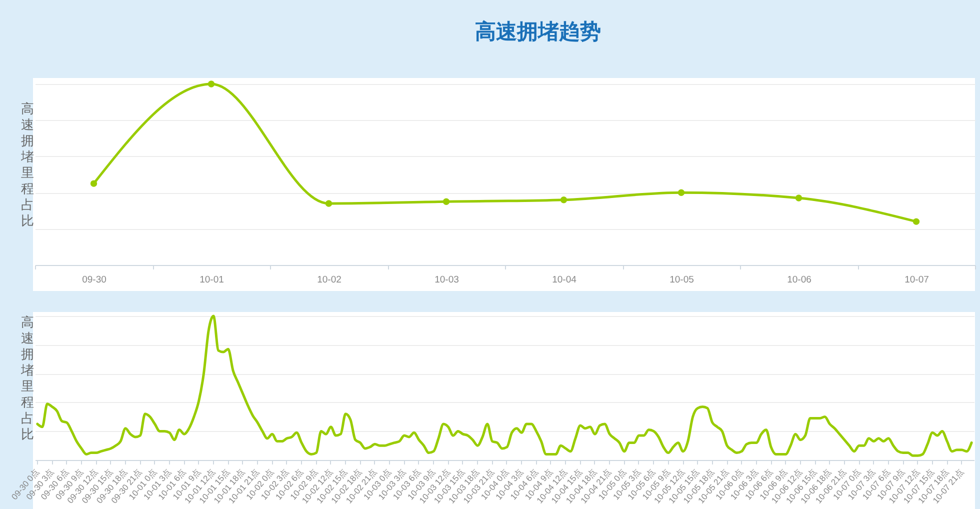 The image size is (980, 509). Describe the element at coordinates (538, 32) in the screenshot. I see `chart-title: 高速拥堵趋势` at that location.